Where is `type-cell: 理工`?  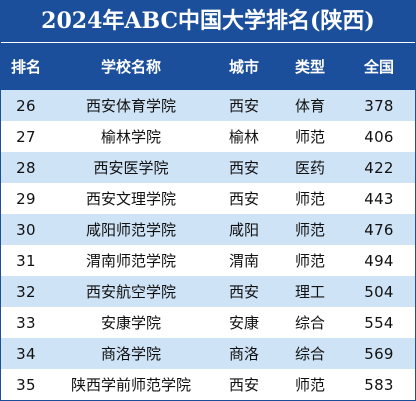 type-cell: 理工 is located at coordinates (310, 291).